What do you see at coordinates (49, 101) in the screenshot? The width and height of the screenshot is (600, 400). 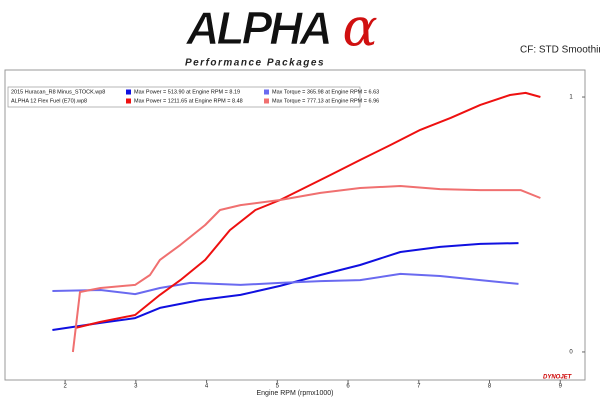 I see `legend-run: ALPHA 12 Flex Fuel (E70).wp8` at bounding box center [49, 101].